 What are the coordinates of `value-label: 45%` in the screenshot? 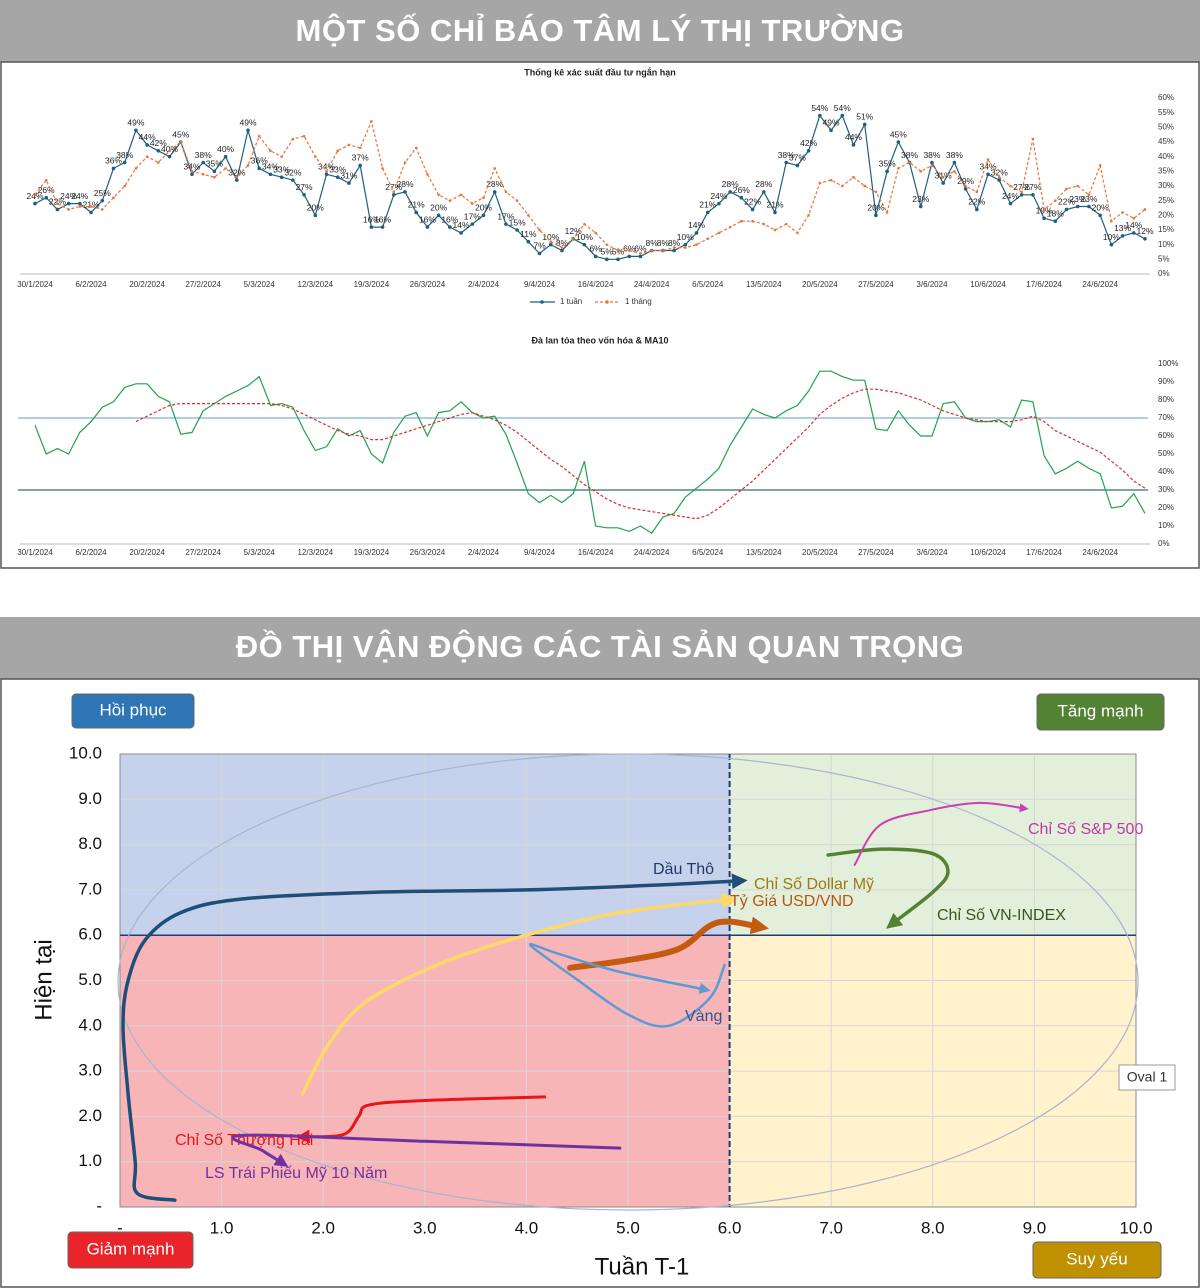 It's located at (898, 134).